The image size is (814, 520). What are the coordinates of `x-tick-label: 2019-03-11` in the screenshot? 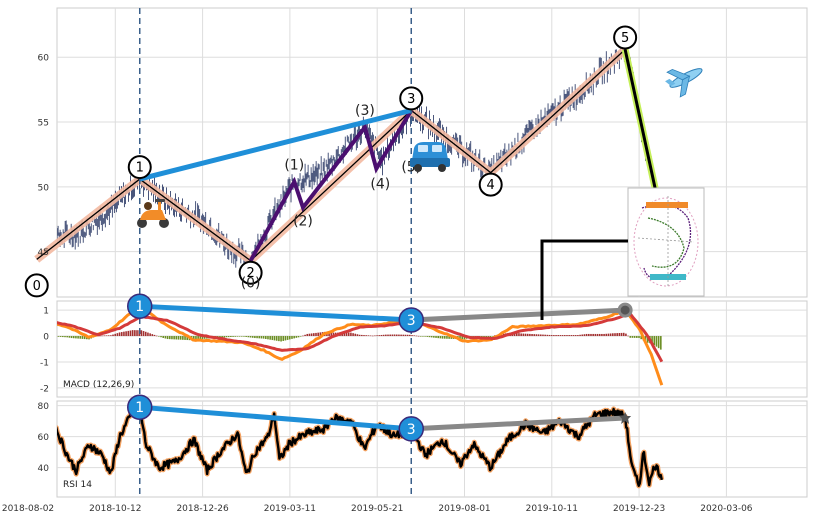 It's located at (290, 509).